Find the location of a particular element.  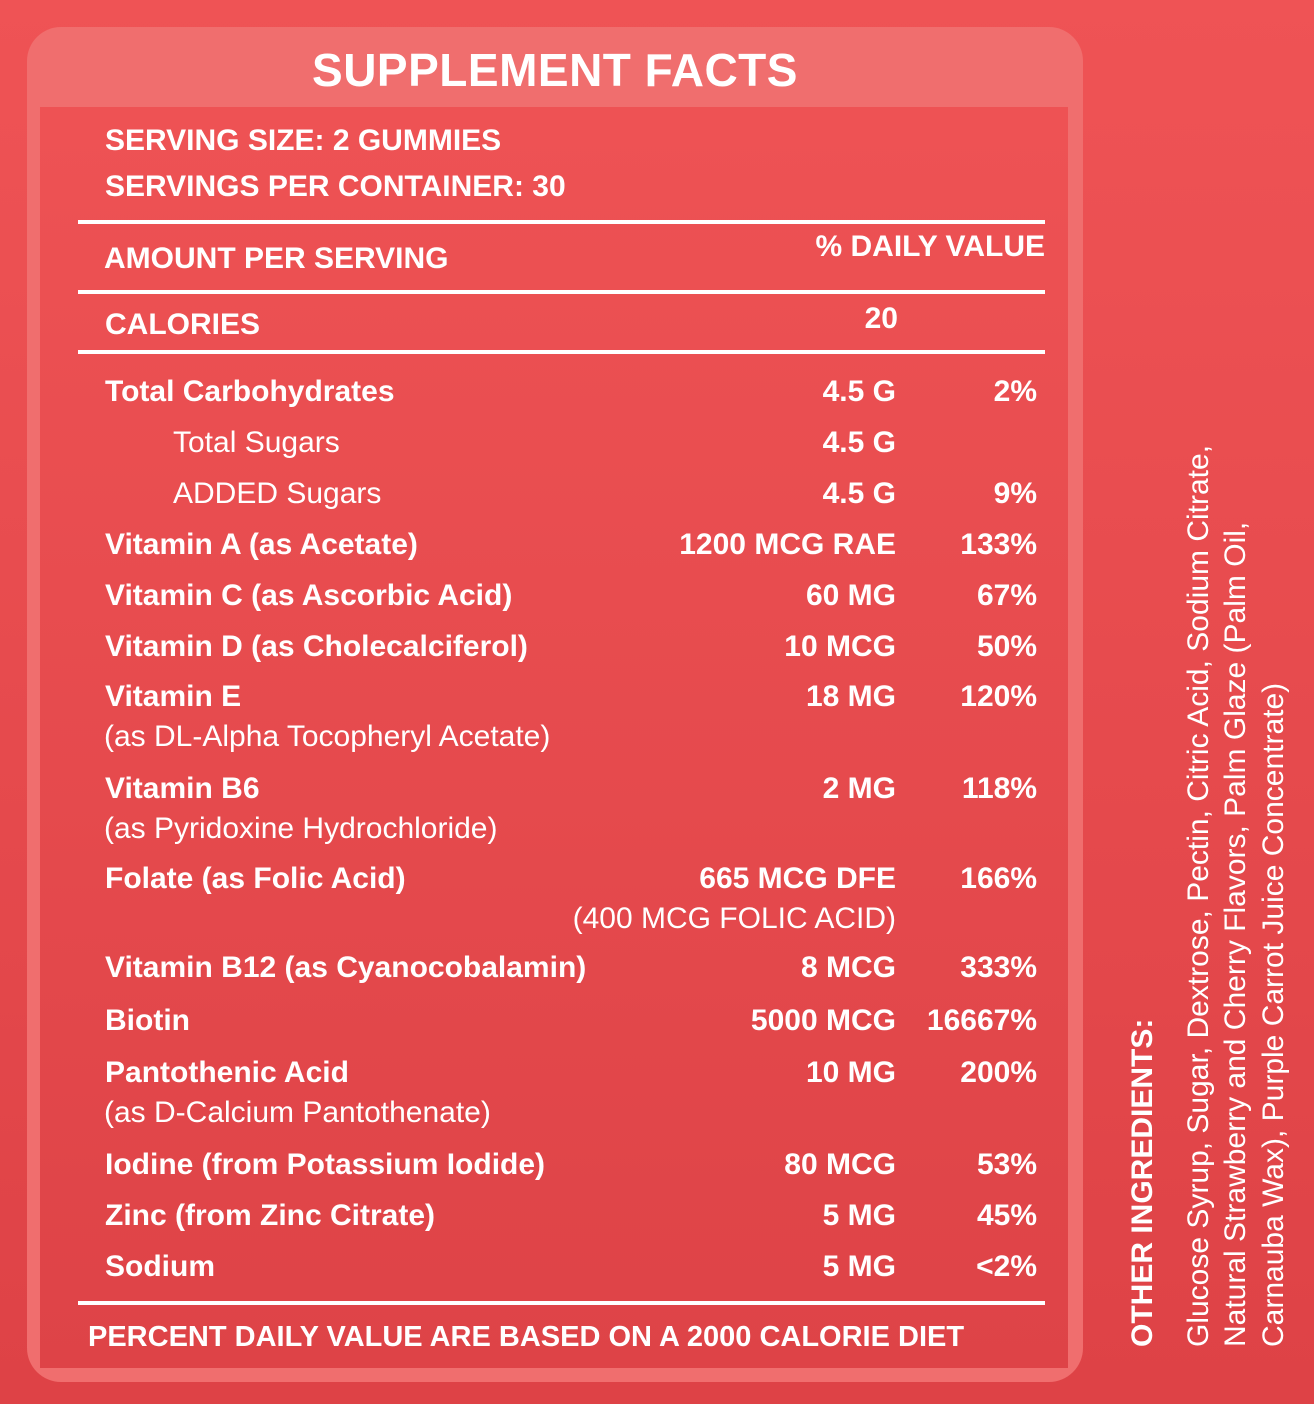

nutrient-row: Vitamin C (as Ascorbic Acid) 60 MG 67% is located at coordinates (657, 597).